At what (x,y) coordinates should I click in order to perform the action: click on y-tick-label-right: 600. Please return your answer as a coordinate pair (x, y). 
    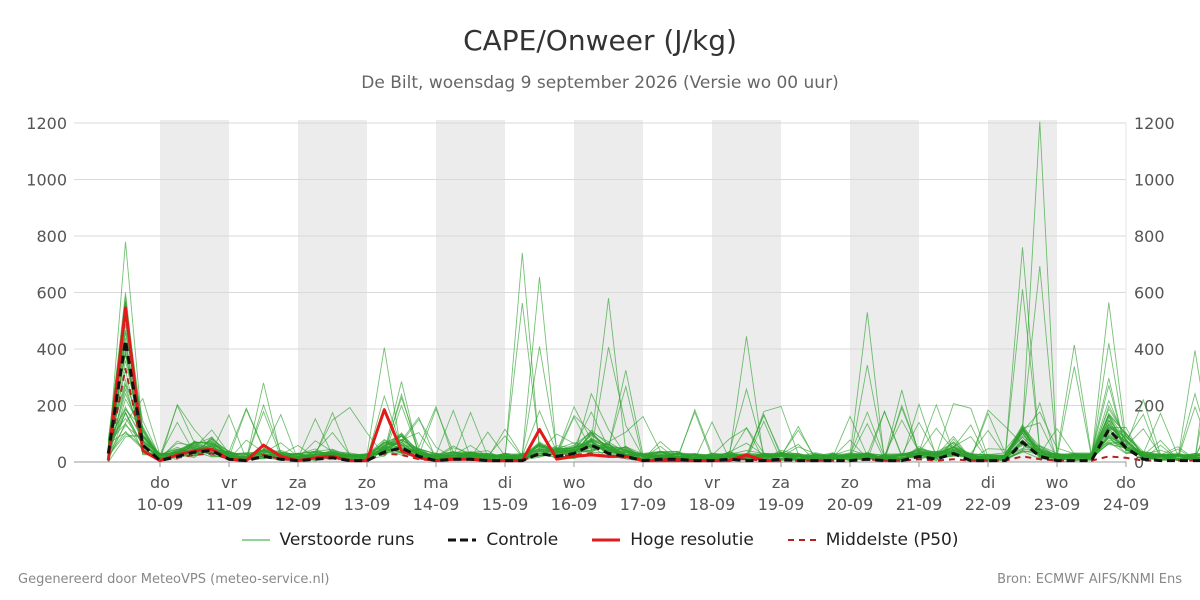
    Looking at the image, I should click on (1149, 293).